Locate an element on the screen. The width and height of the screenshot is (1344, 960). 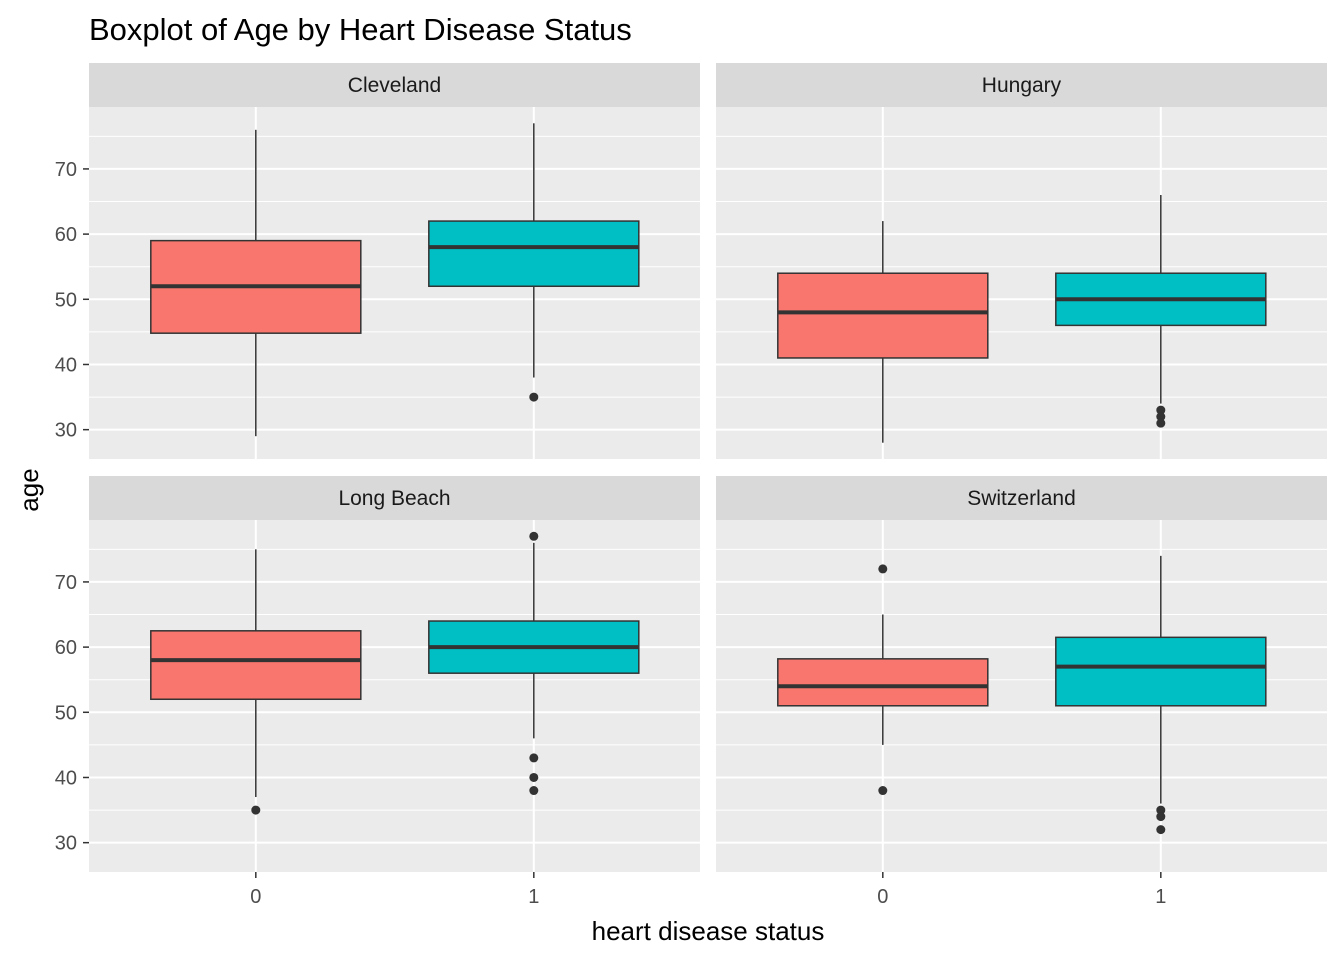
facet-strip-label: Hungary is located at coordinates (1022, 85).